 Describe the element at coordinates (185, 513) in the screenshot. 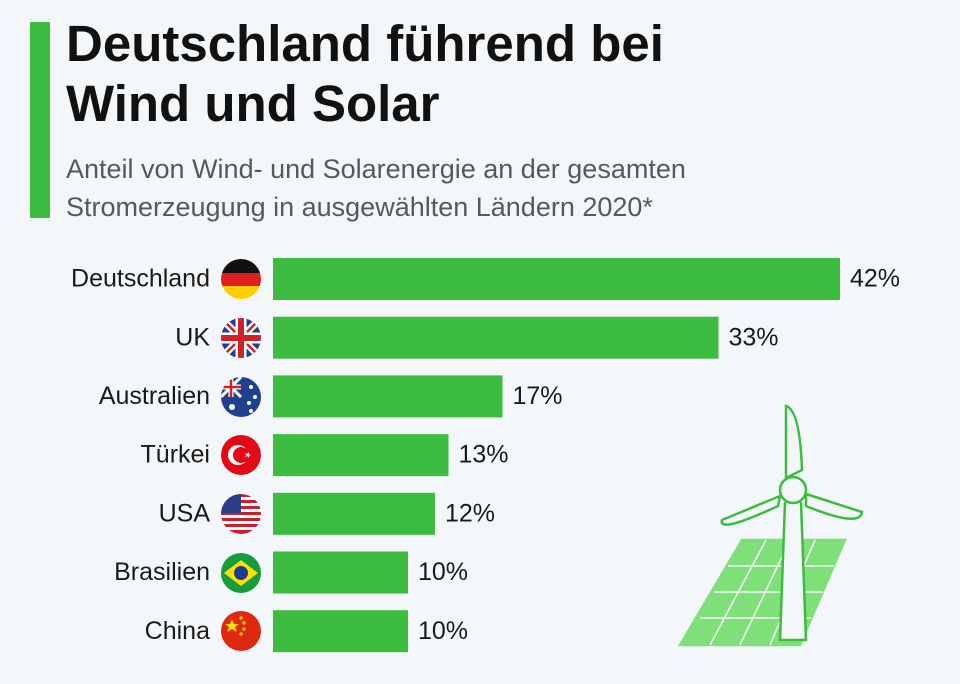

I see `category-label: USA` at that location.